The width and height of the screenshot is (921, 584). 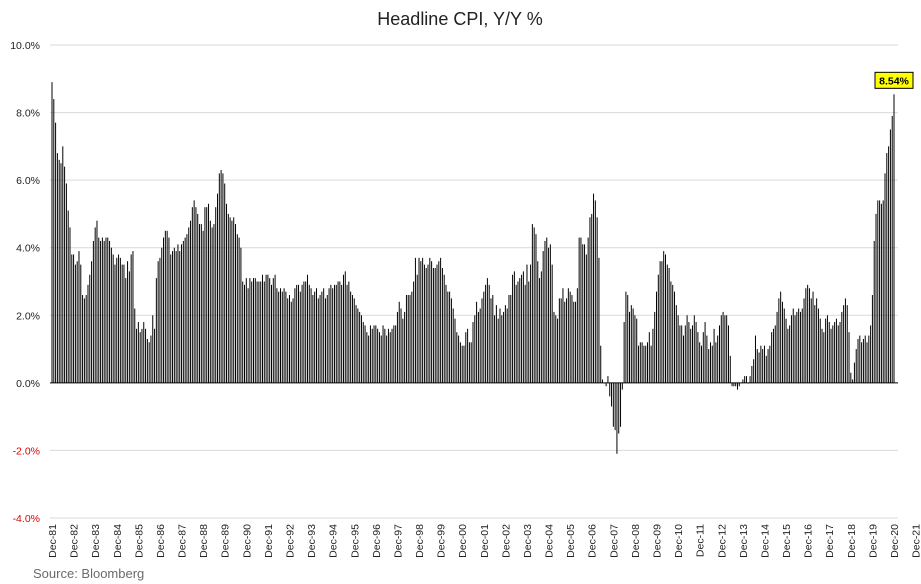 I want to click on x-tick-label: Dec-94, so click(x=334, y=541).